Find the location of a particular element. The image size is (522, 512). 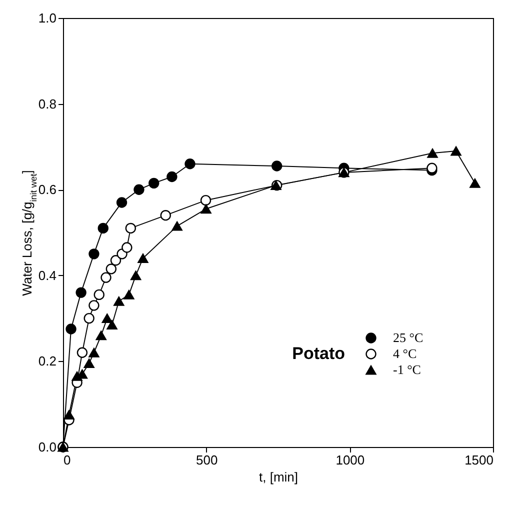

y-tick-label: 1.0 is located at coordinates (47, 18).